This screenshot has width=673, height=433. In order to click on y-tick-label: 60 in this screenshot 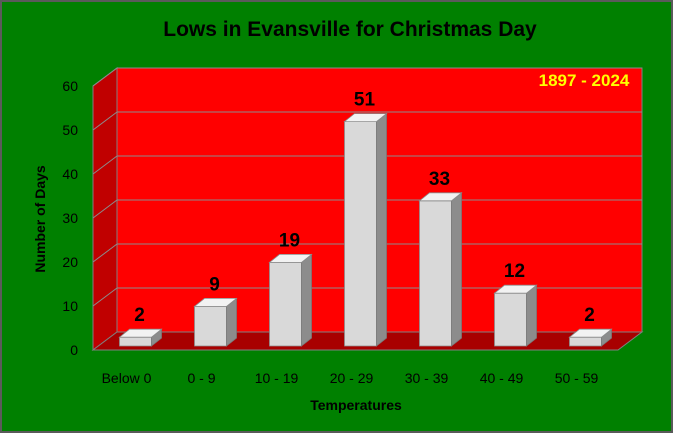, I will do `click(70, 86)`.